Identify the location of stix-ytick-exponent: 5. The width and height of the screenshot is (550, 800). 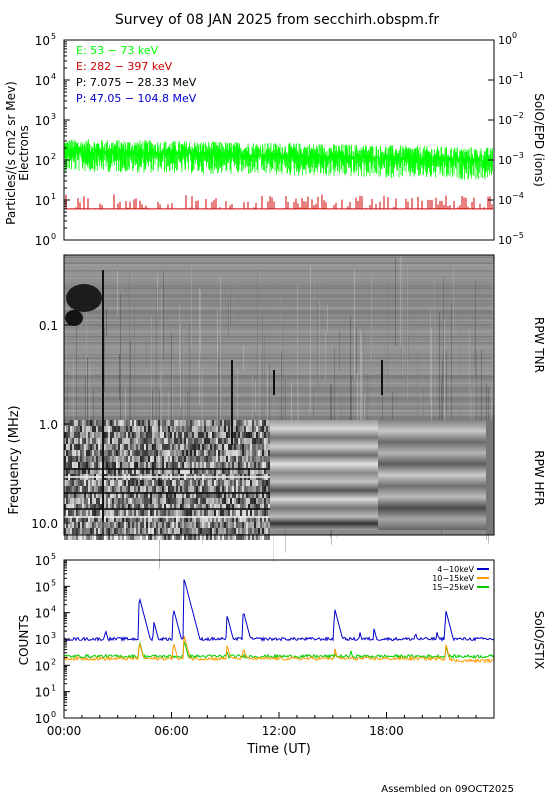
(53, 556).